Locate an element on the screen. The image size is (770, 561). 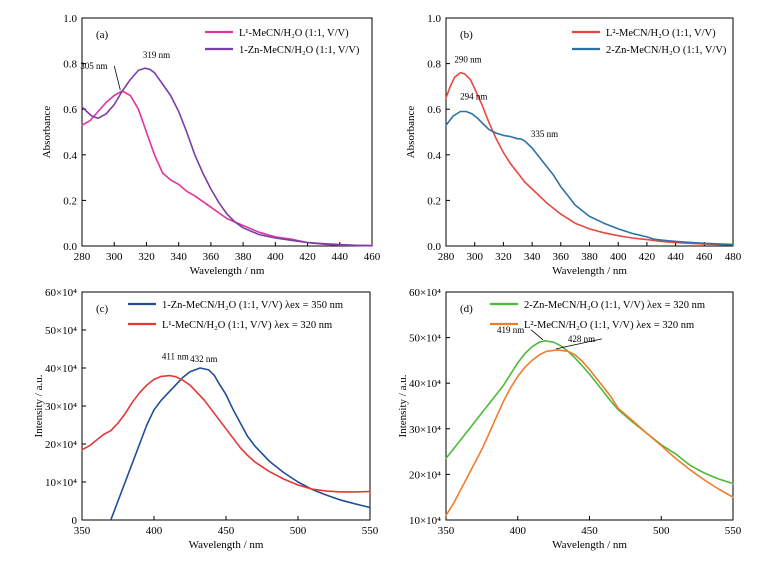
legend-entry: 2-Zn-MeCN/H₂O (1:1, V/V) is located at coordinates (666, 50).